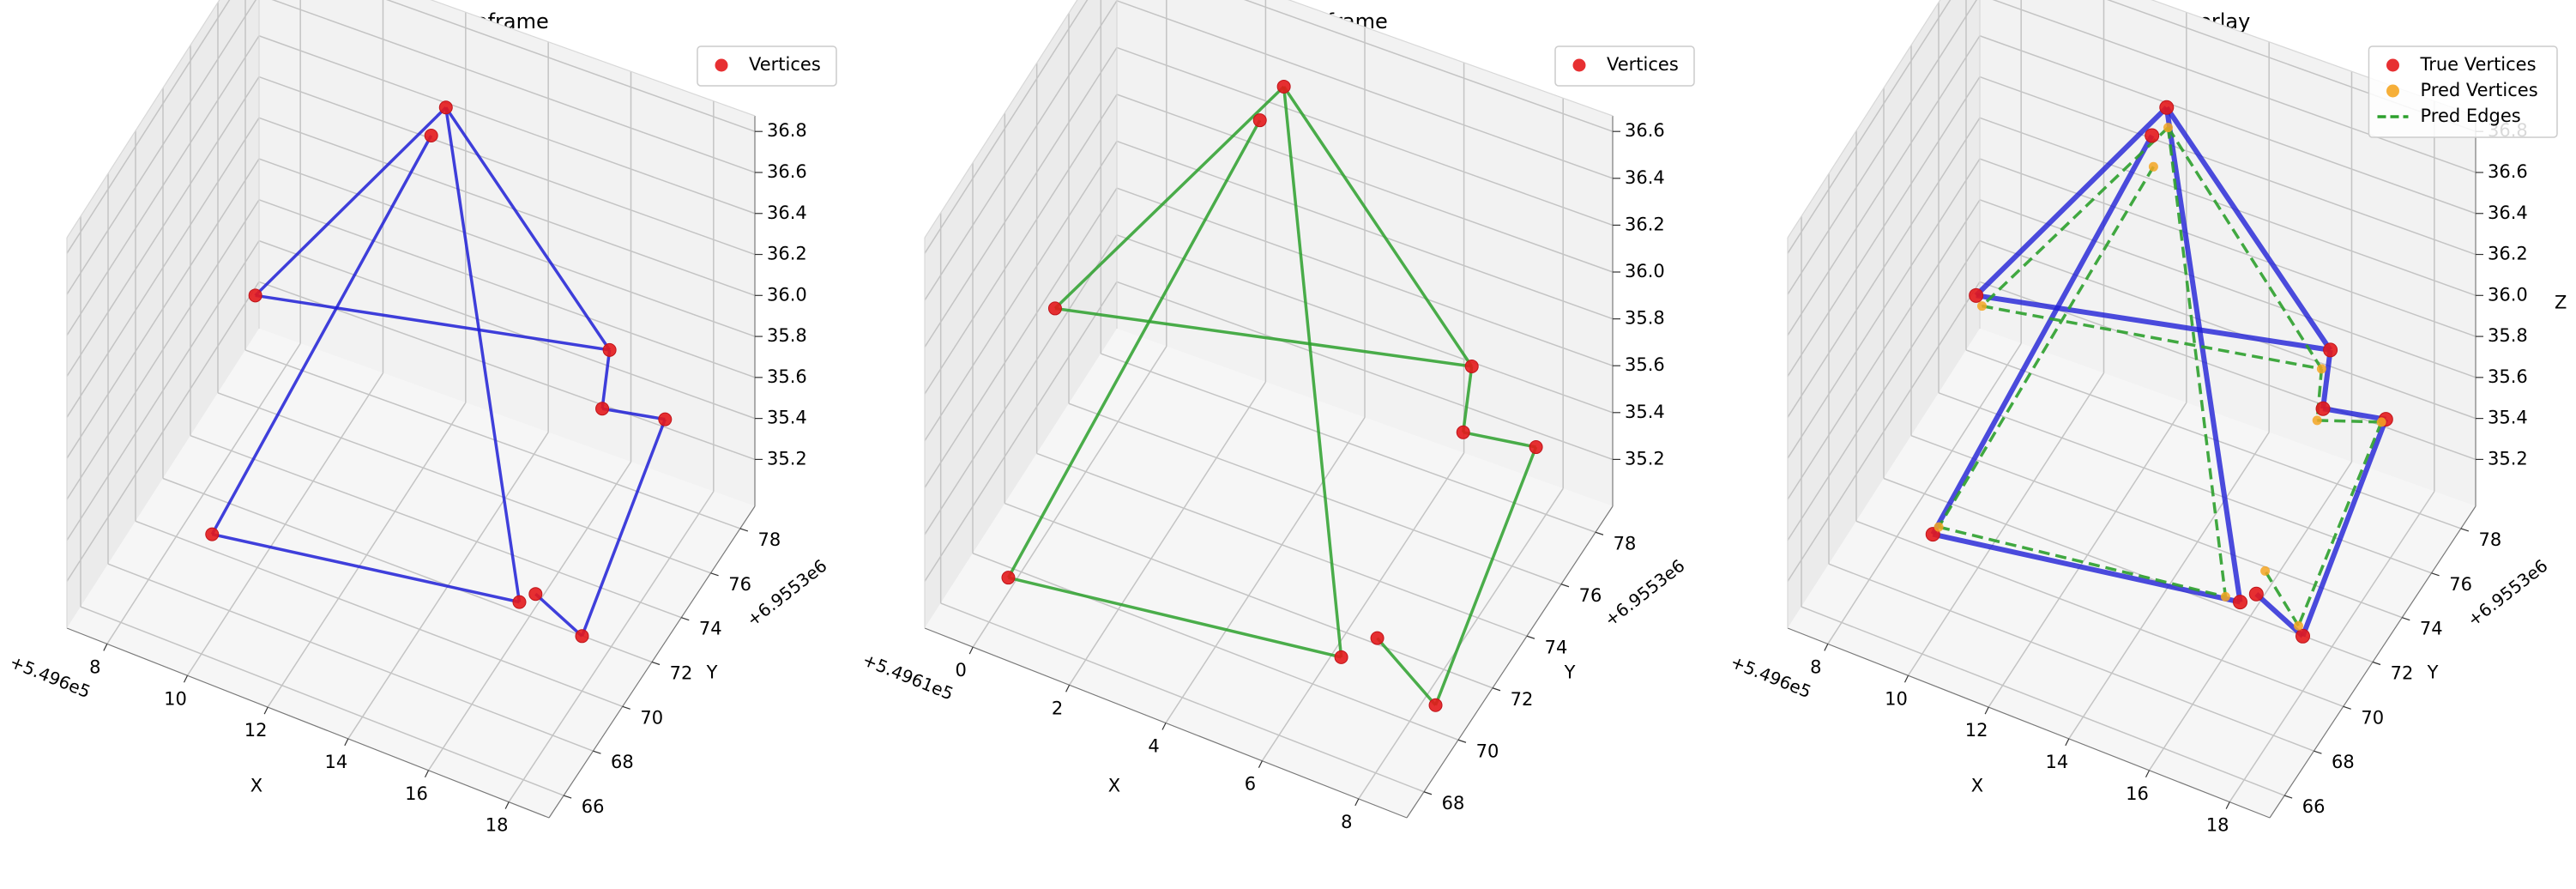 The height and width of the screenshot is (889, 2576). What do you see at coordinates (2479, 90) in the screenshot?
I see `legend-label: Pred Vertices` at bounding box center [2479, 90].